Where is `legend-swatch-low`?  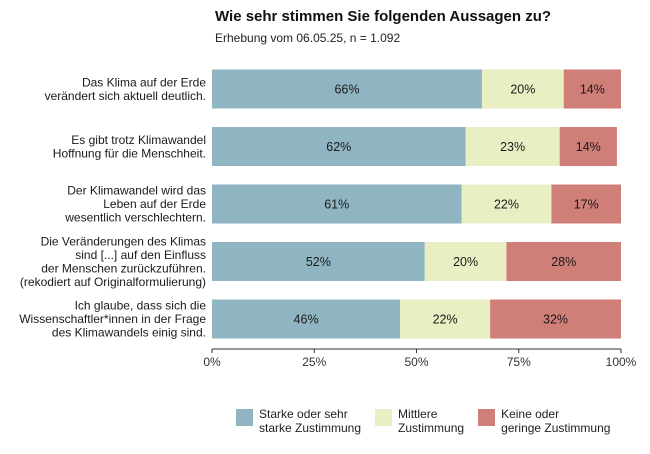 legend-swatch-low is located at coordinates (487, 417).